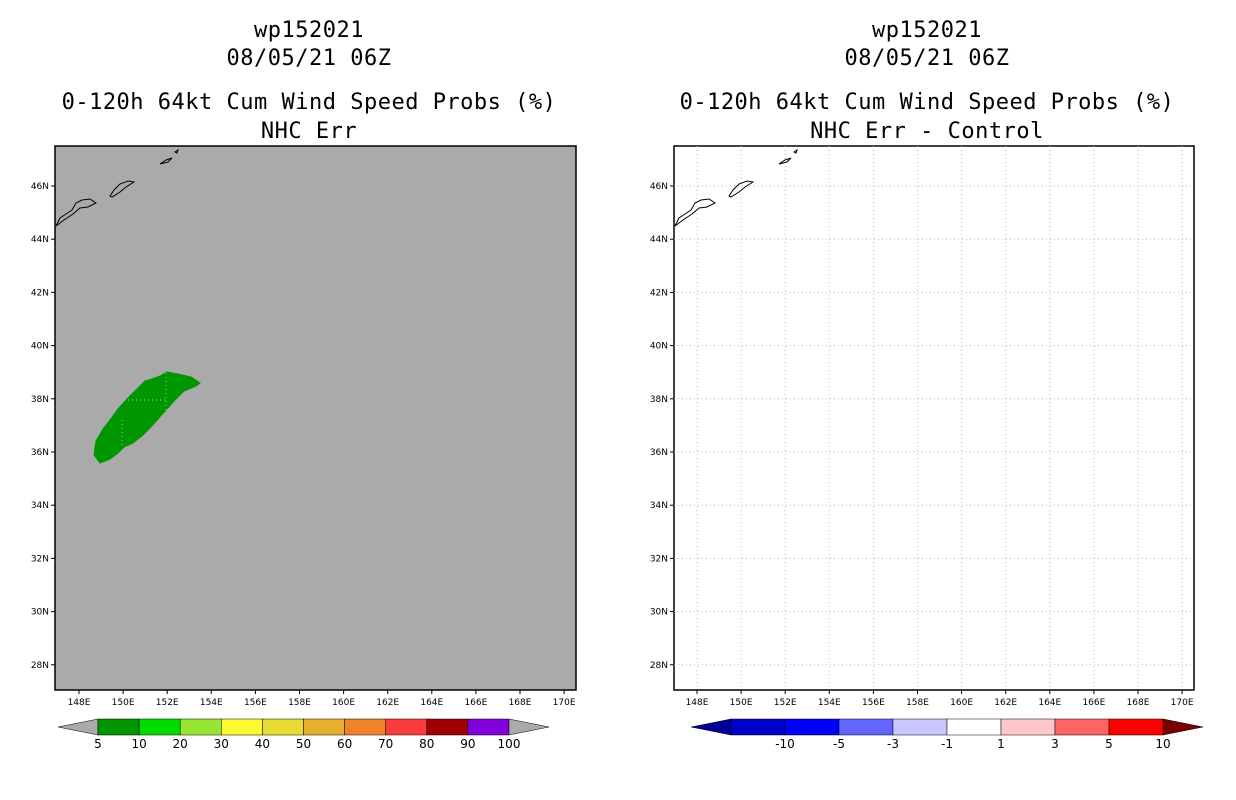 The image size is (1236, 800). Describe the element at coordinates (40, 400) in the screenshot. I see `left-lat-label: 38N` at that location.